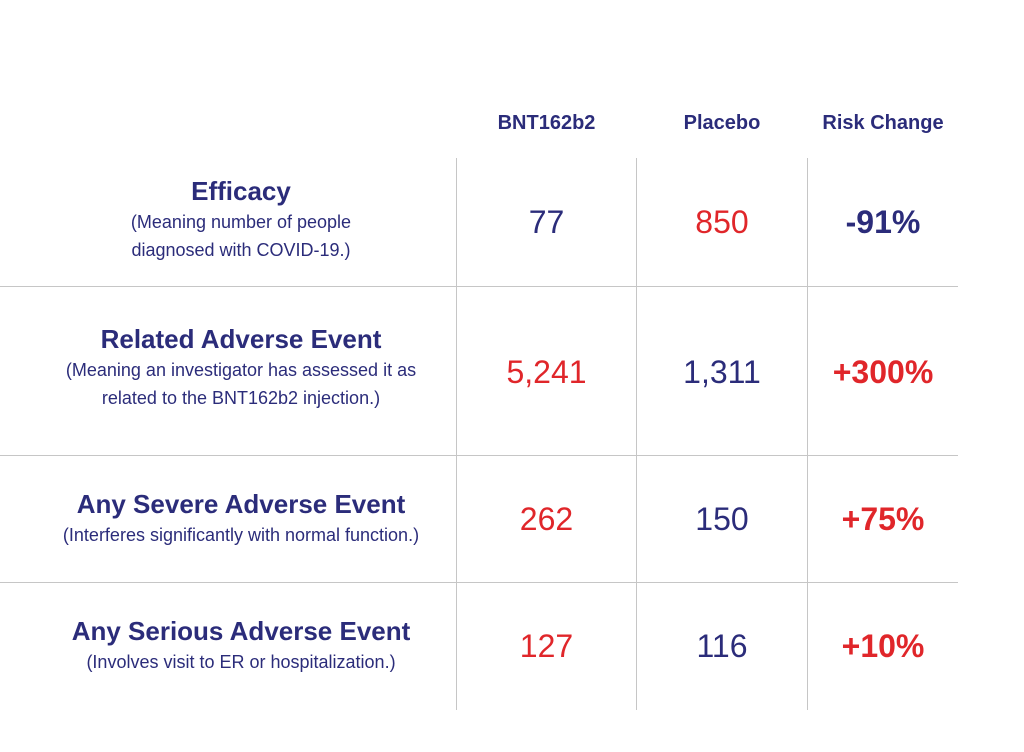 This screenshot has height=752, width=1024. What do you see at coordinates (241, 191) in the screenshot?
I see `row-title: Efficacy` at bounding box center [241, 191].